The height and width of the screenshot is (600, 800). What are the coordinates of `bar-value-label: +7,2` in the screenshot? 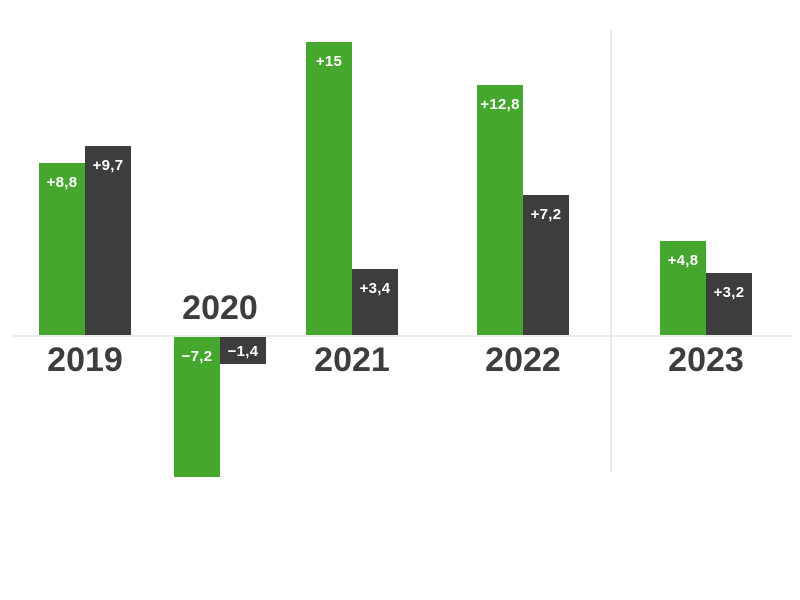 It's located at (546, 214).